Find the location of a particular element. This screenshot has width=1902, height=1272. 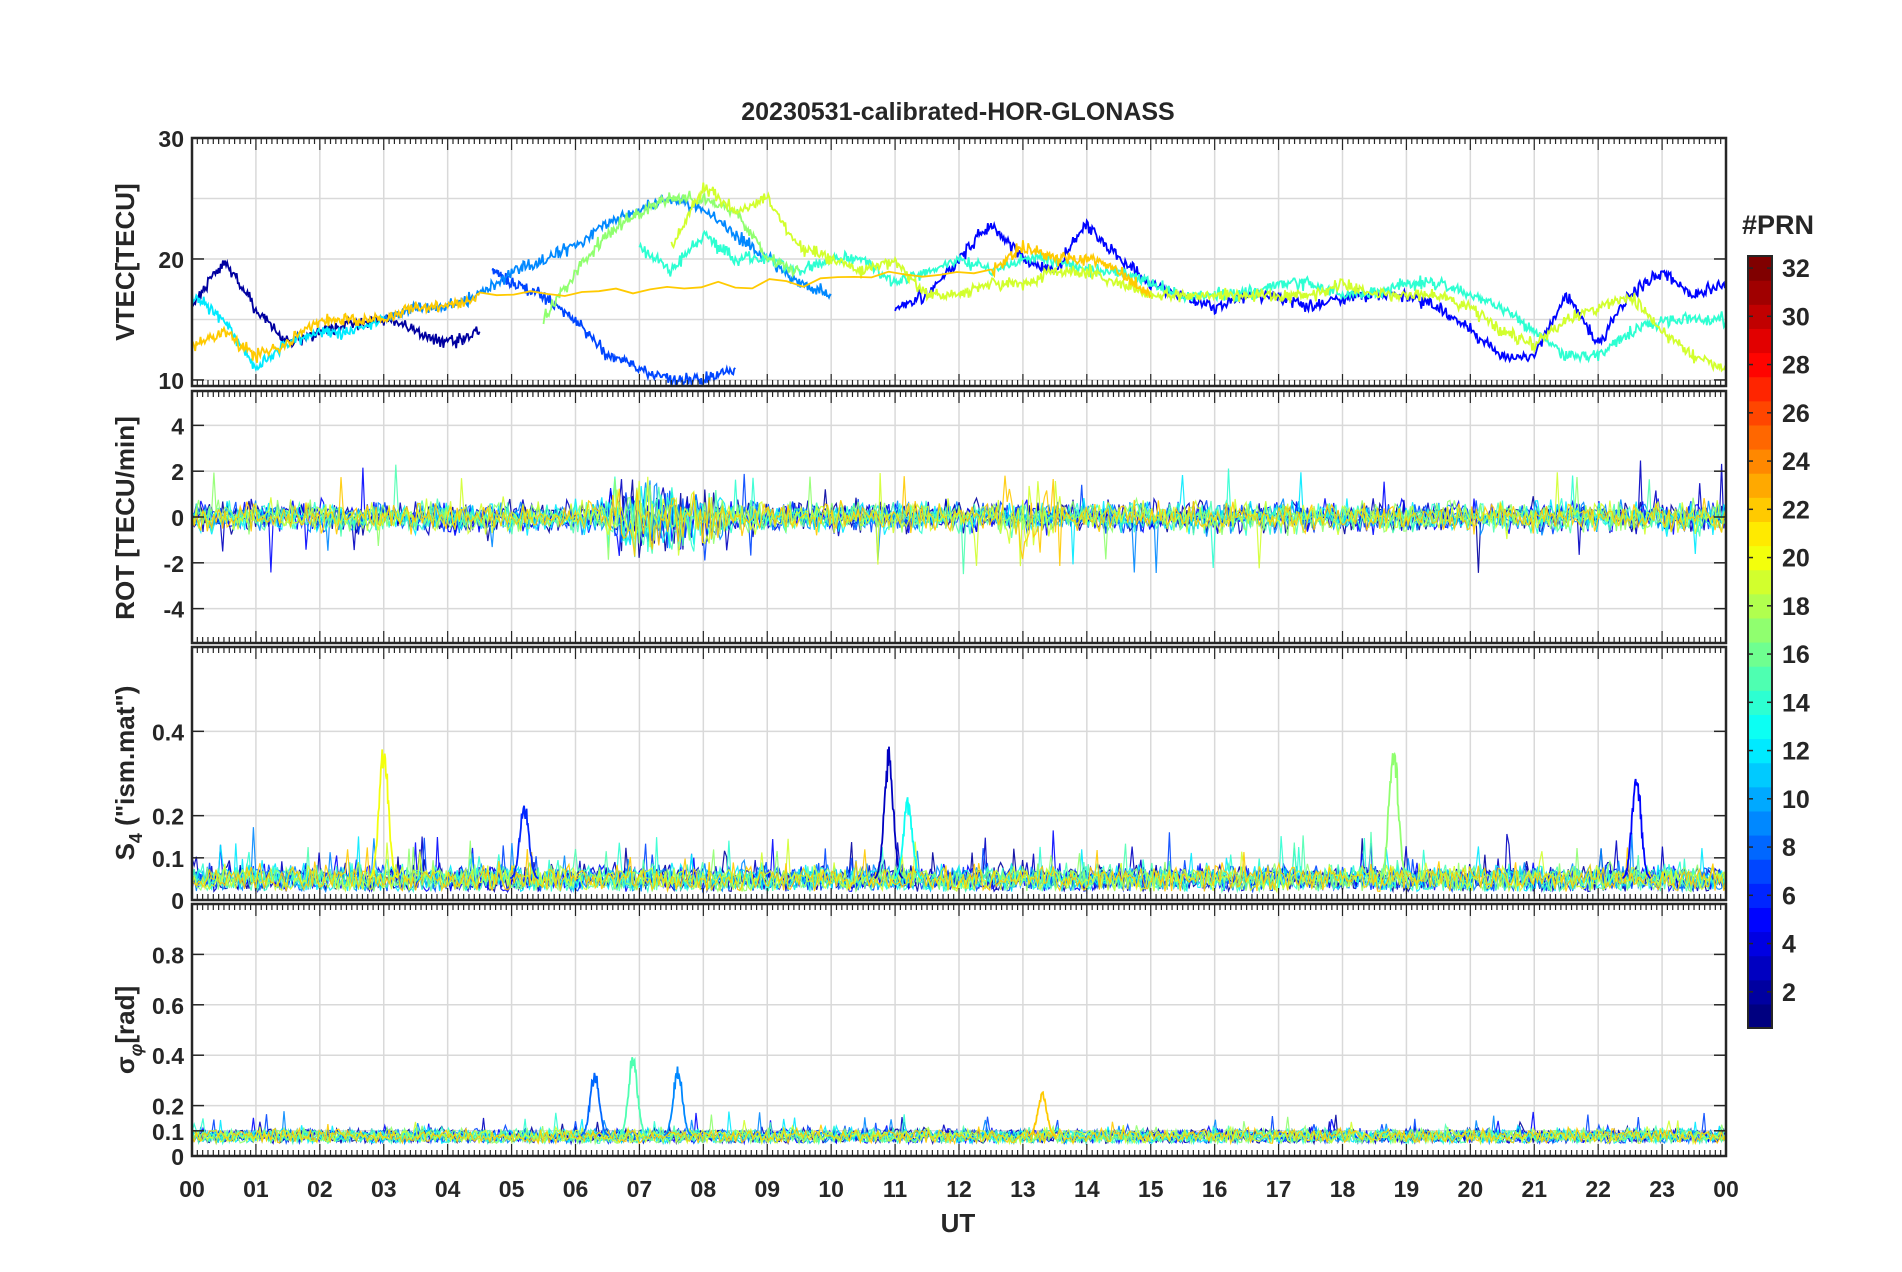

x-tick-label: 04 is located at coordinates (448, 1189).